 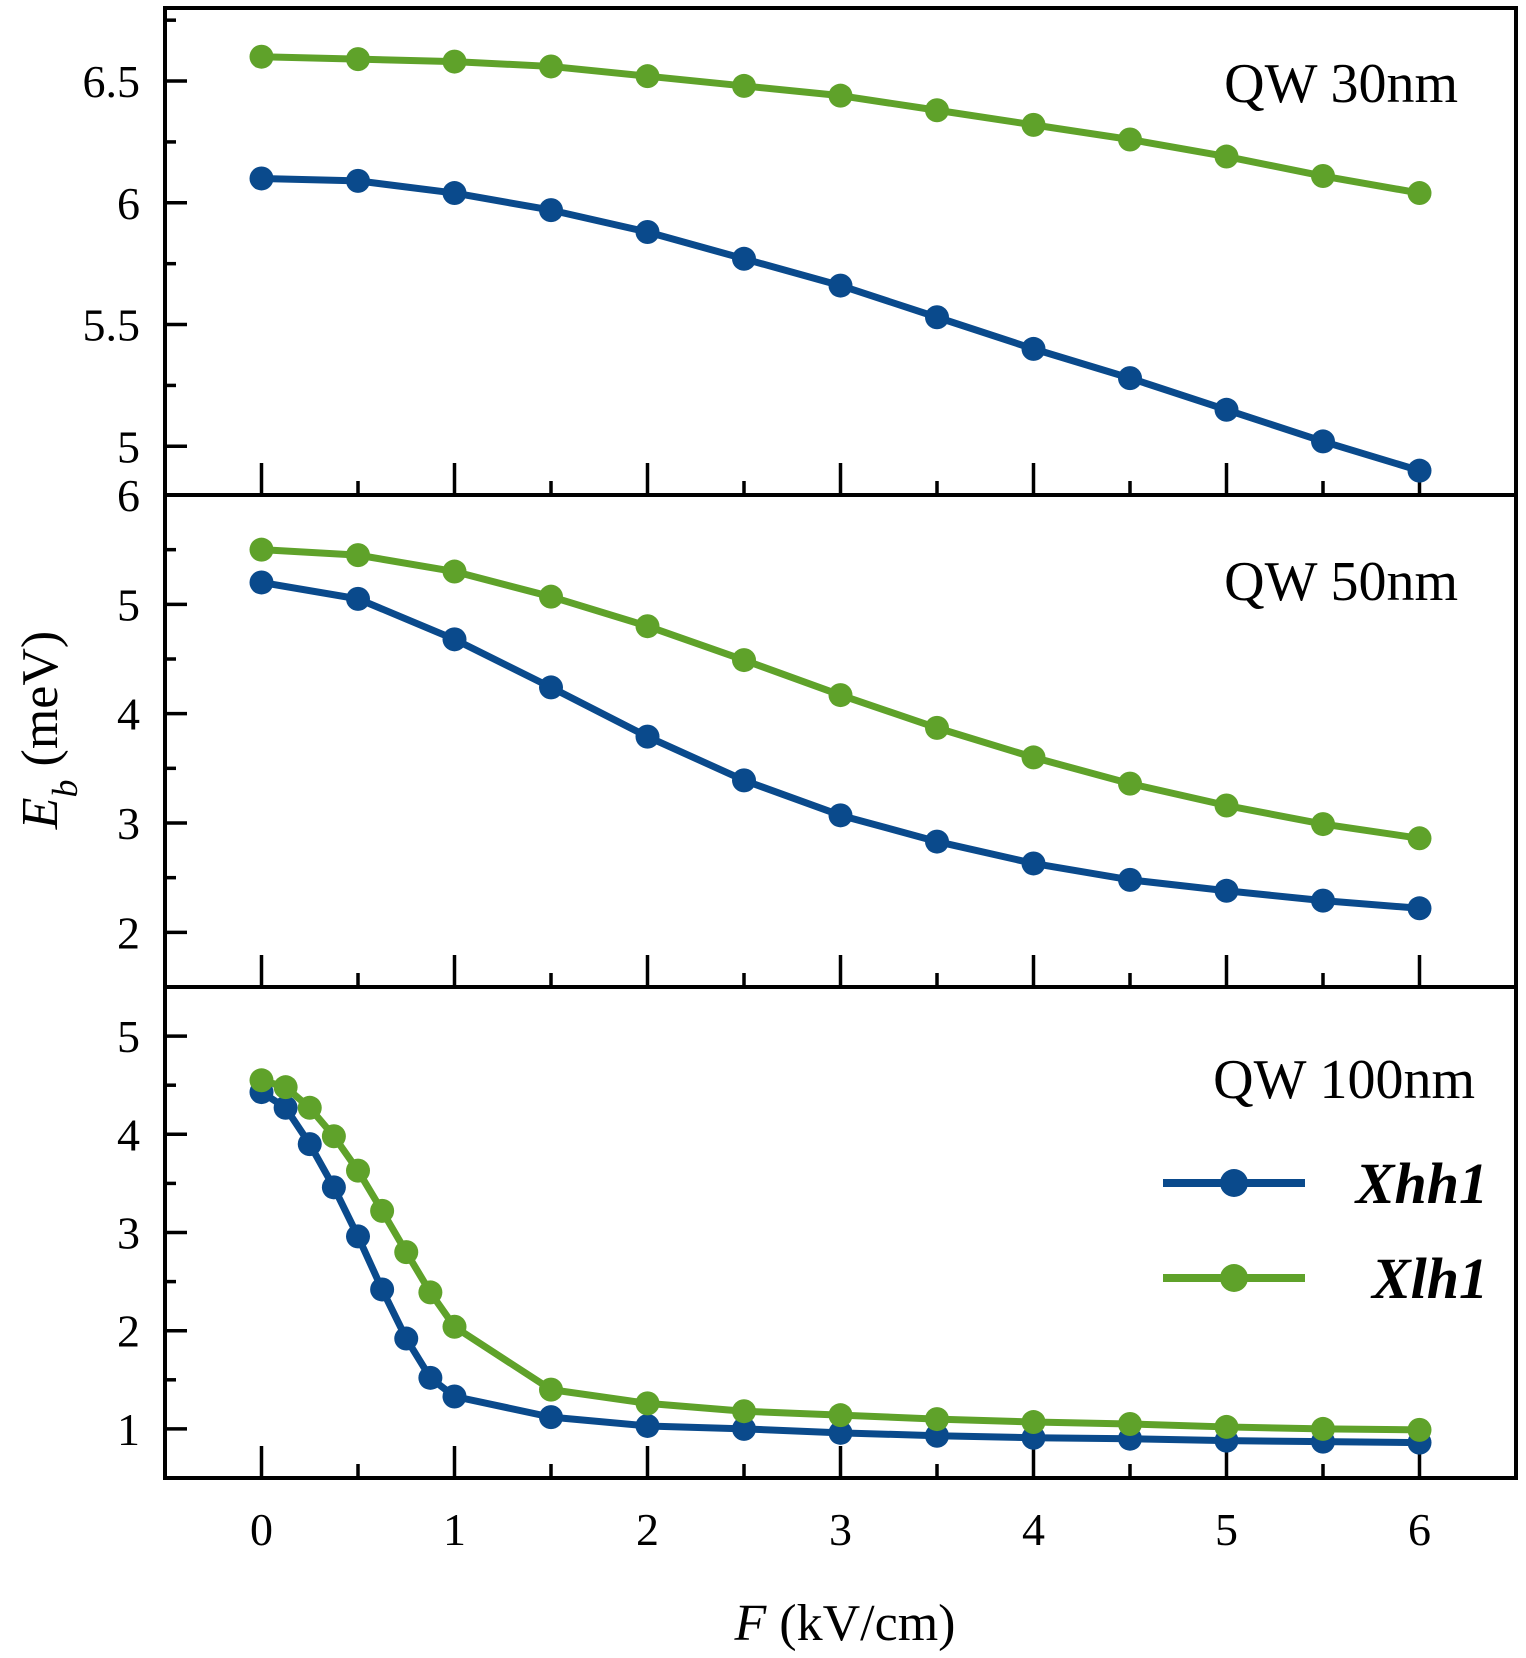 What do you see at coordinates (647, 1529) in the screenshot?
I see `x-tick-label: 2` at bounding box center [647, 1529].